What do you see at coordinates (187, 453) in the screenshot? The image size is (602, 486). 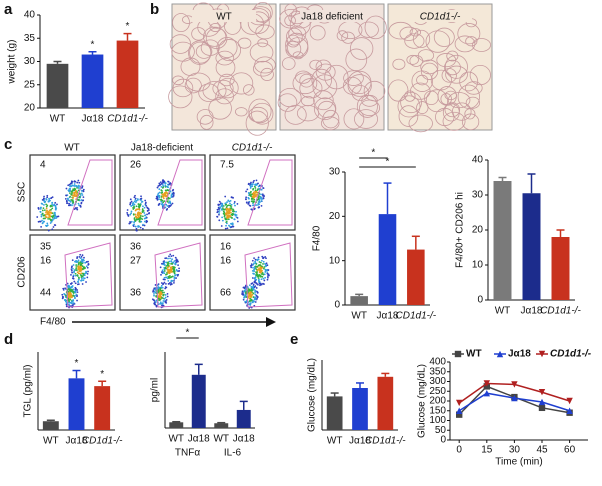 I see `group-label: TNFα` at bounding box center [187, 453].